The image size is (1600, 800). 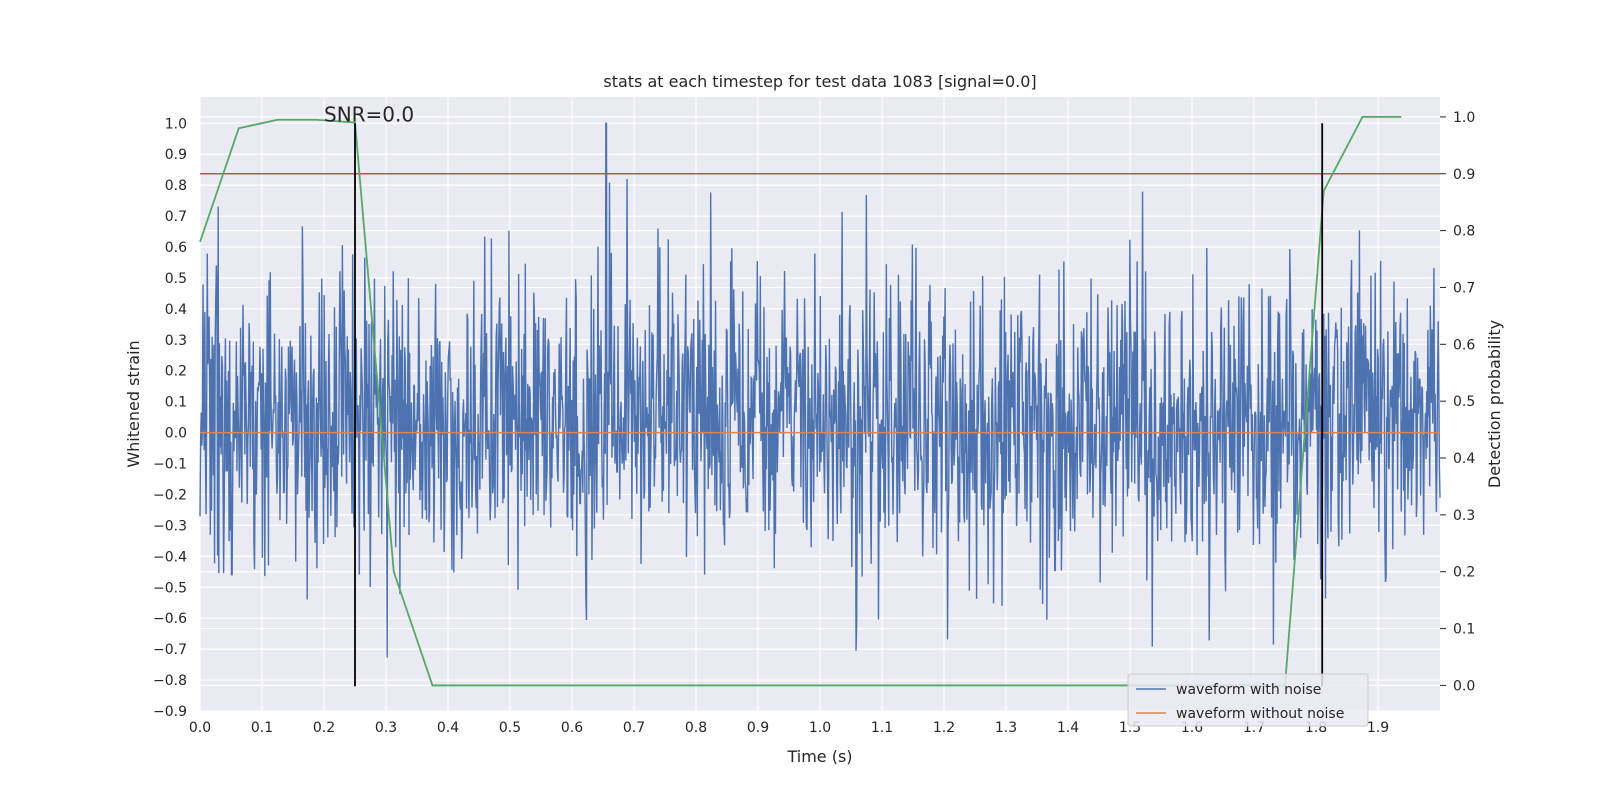 I want to click on y-right-tick-label: 0.8, so click(x=1464, y=232).